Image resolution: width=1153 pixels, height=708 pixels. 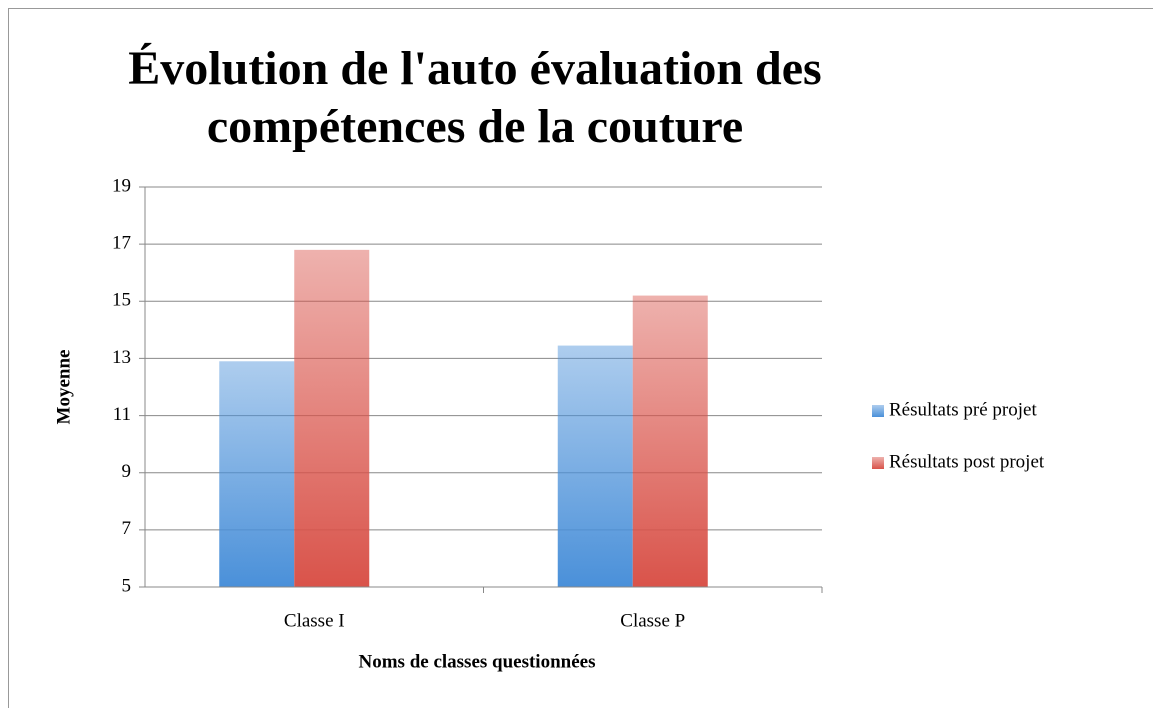 What do you see at coordinates (121, 300) in the screenshot?
I see `y-tick-label: 15` at bounding box center [121, 300].